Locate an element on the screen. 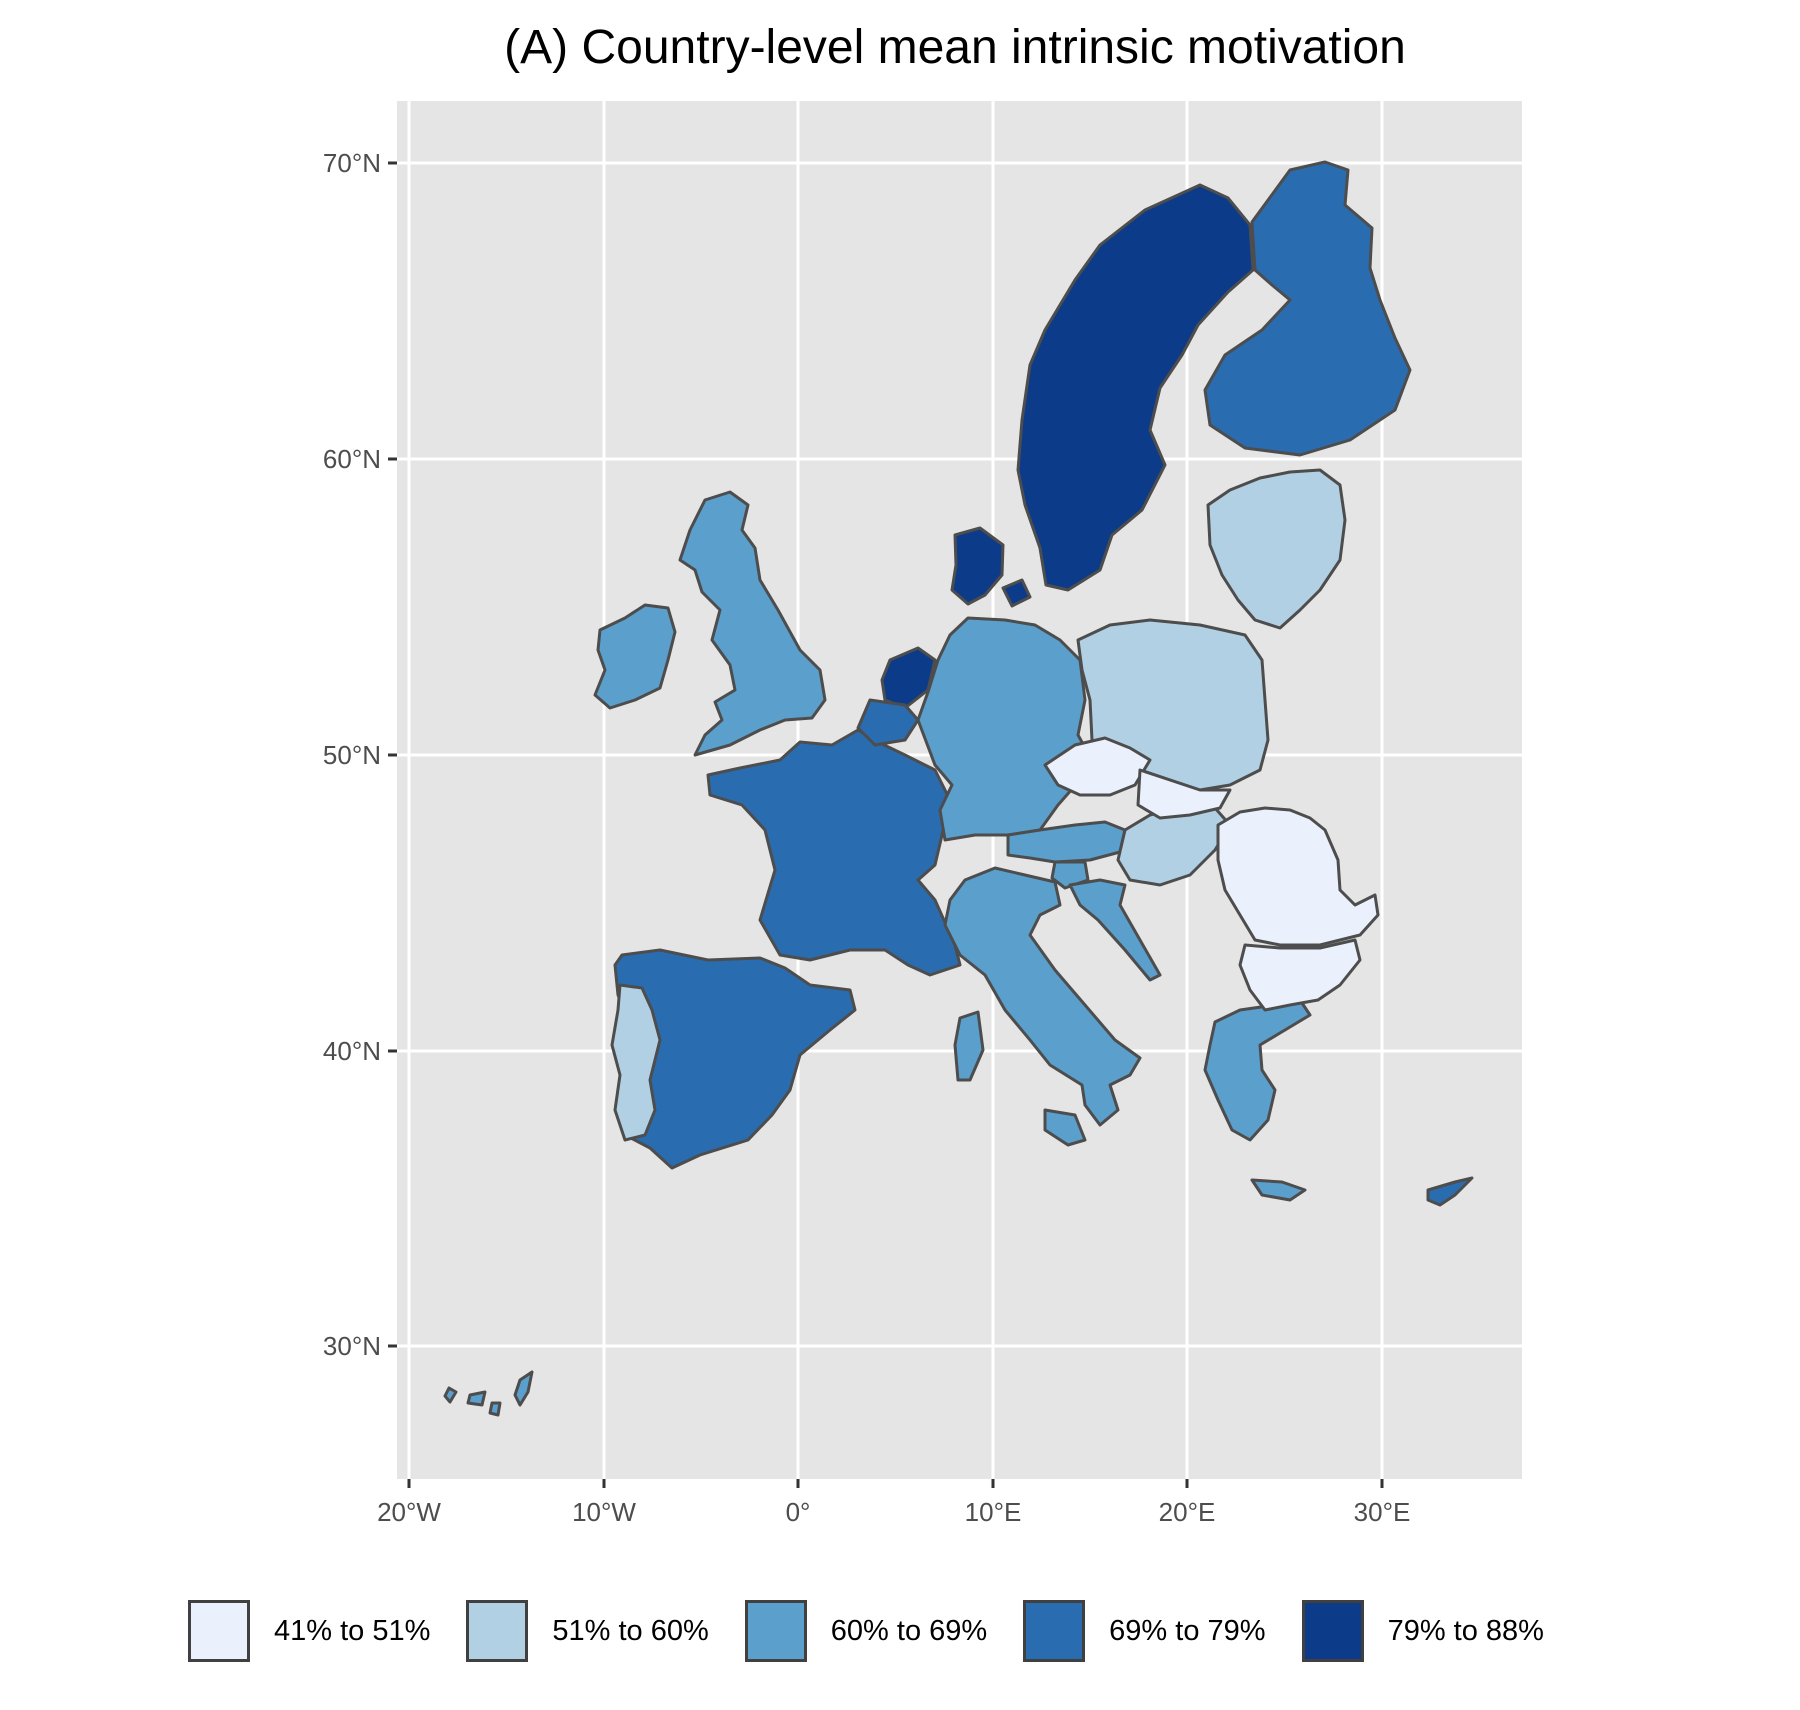 Image resolution: width=1800 pixels, height=1710 pixels. legend-item: 60% to 69% is located at coordinates (866, 1631).